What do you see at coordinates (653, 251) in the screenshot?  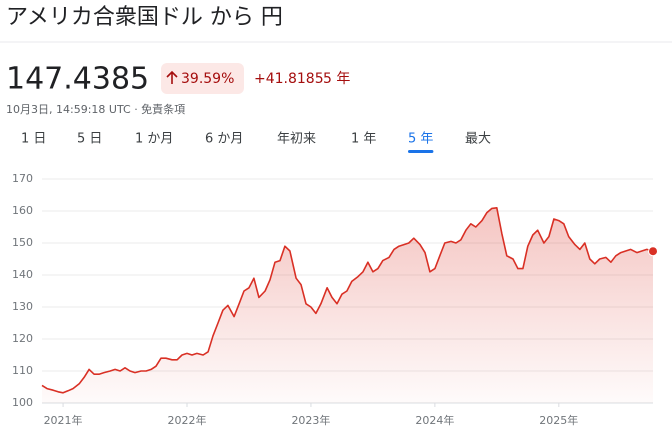 I see `last-point` at bounding box center [653, 251].